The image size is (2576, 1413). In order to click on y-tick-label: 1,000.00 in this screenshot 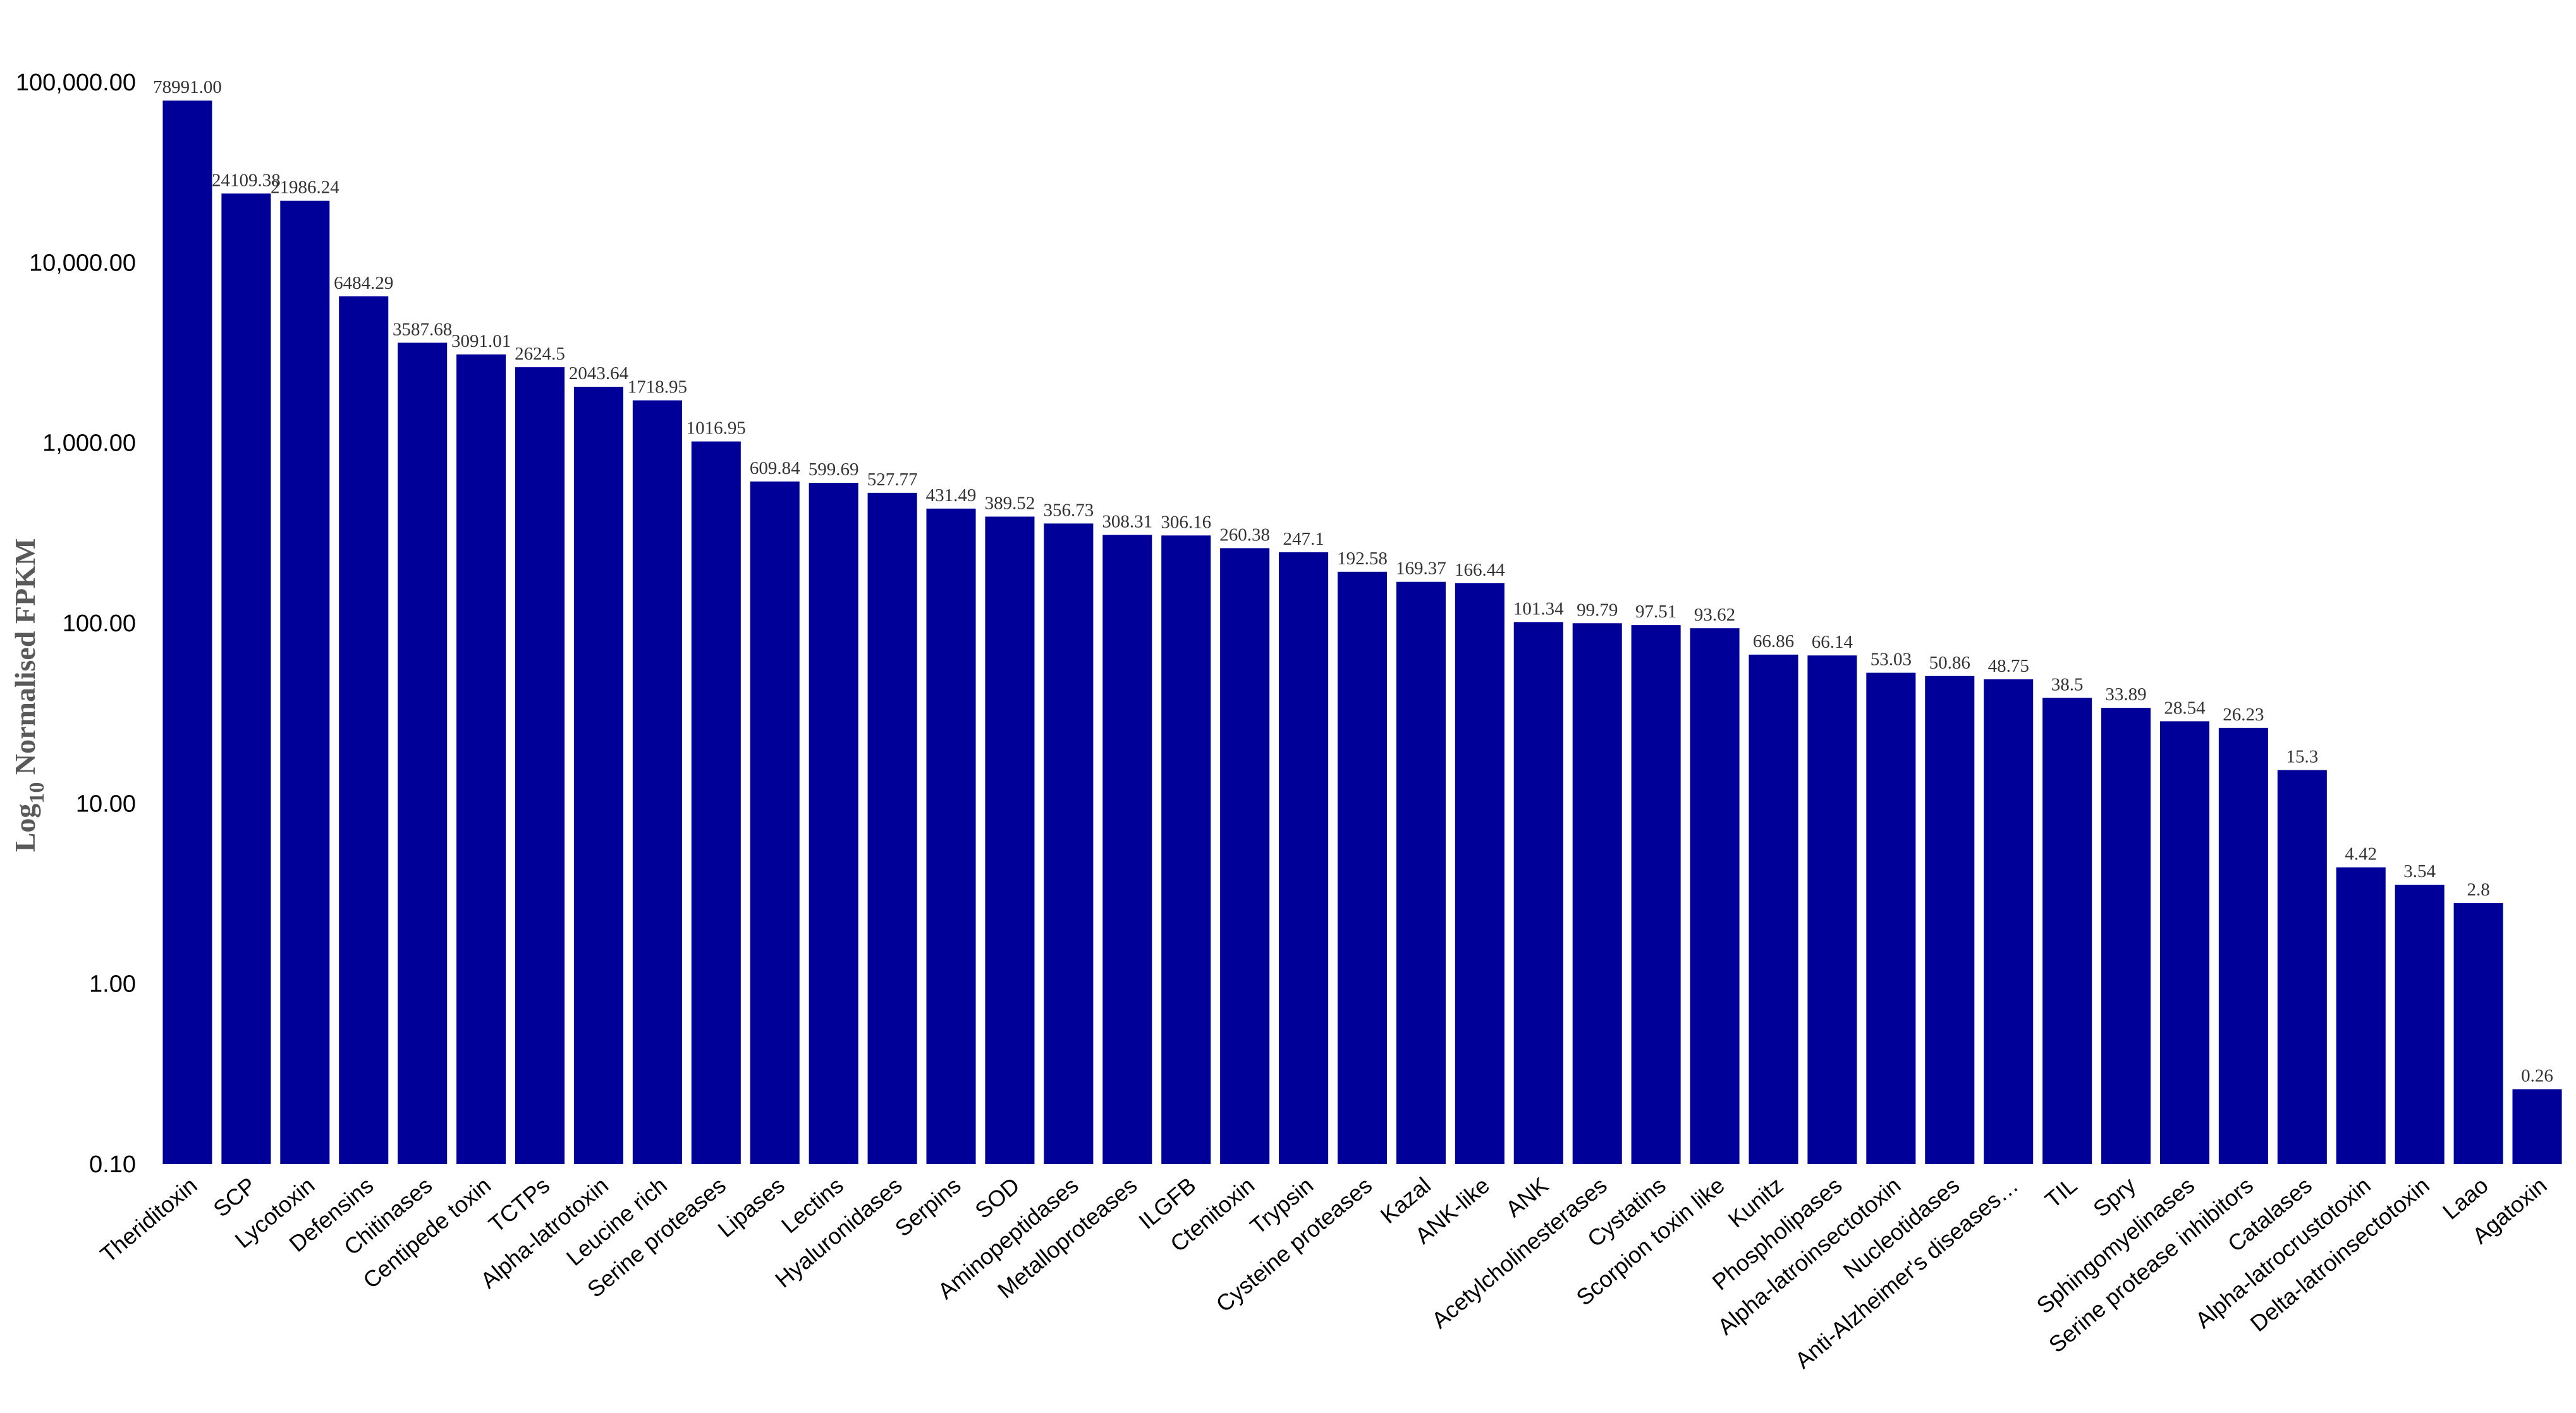, I will do `click(89, 443)`.